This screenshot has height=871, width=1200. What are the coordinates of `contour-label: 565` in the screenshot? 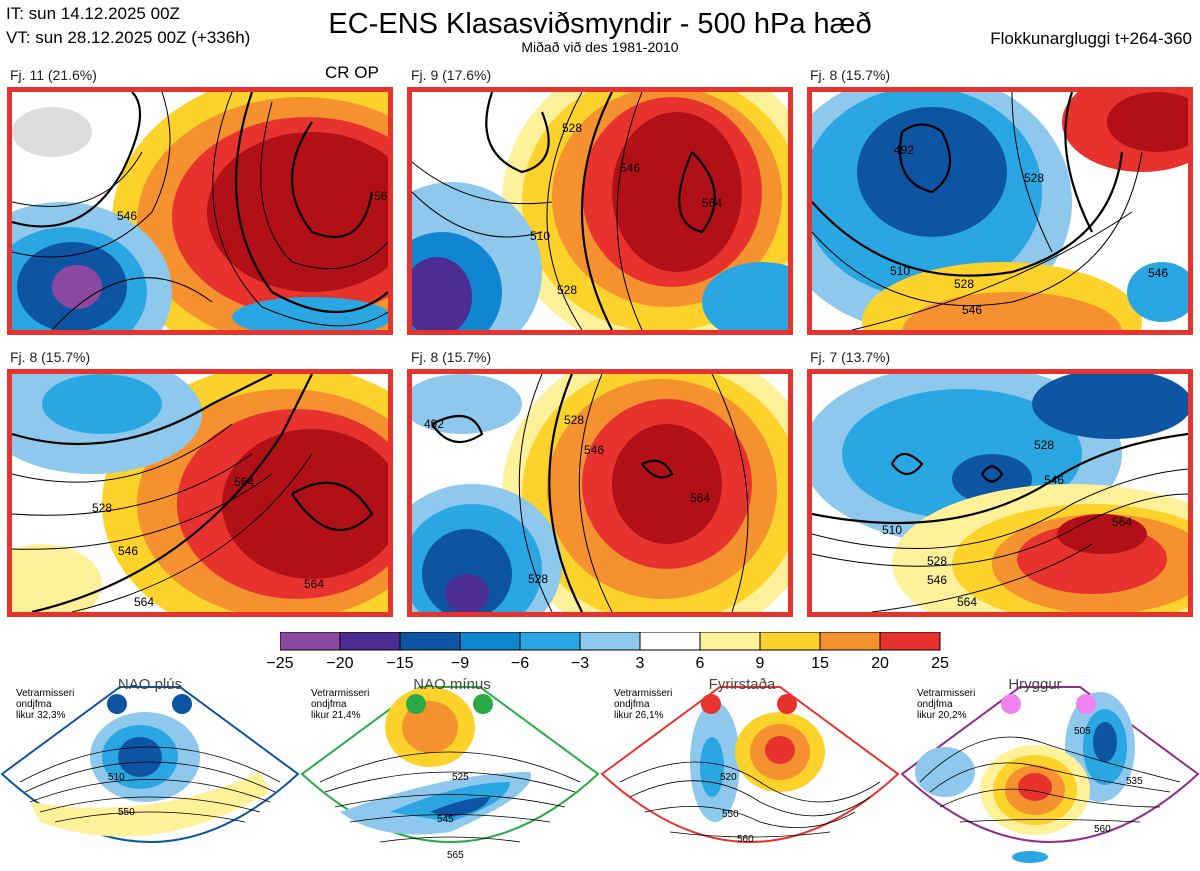 It's located at (455, 855).